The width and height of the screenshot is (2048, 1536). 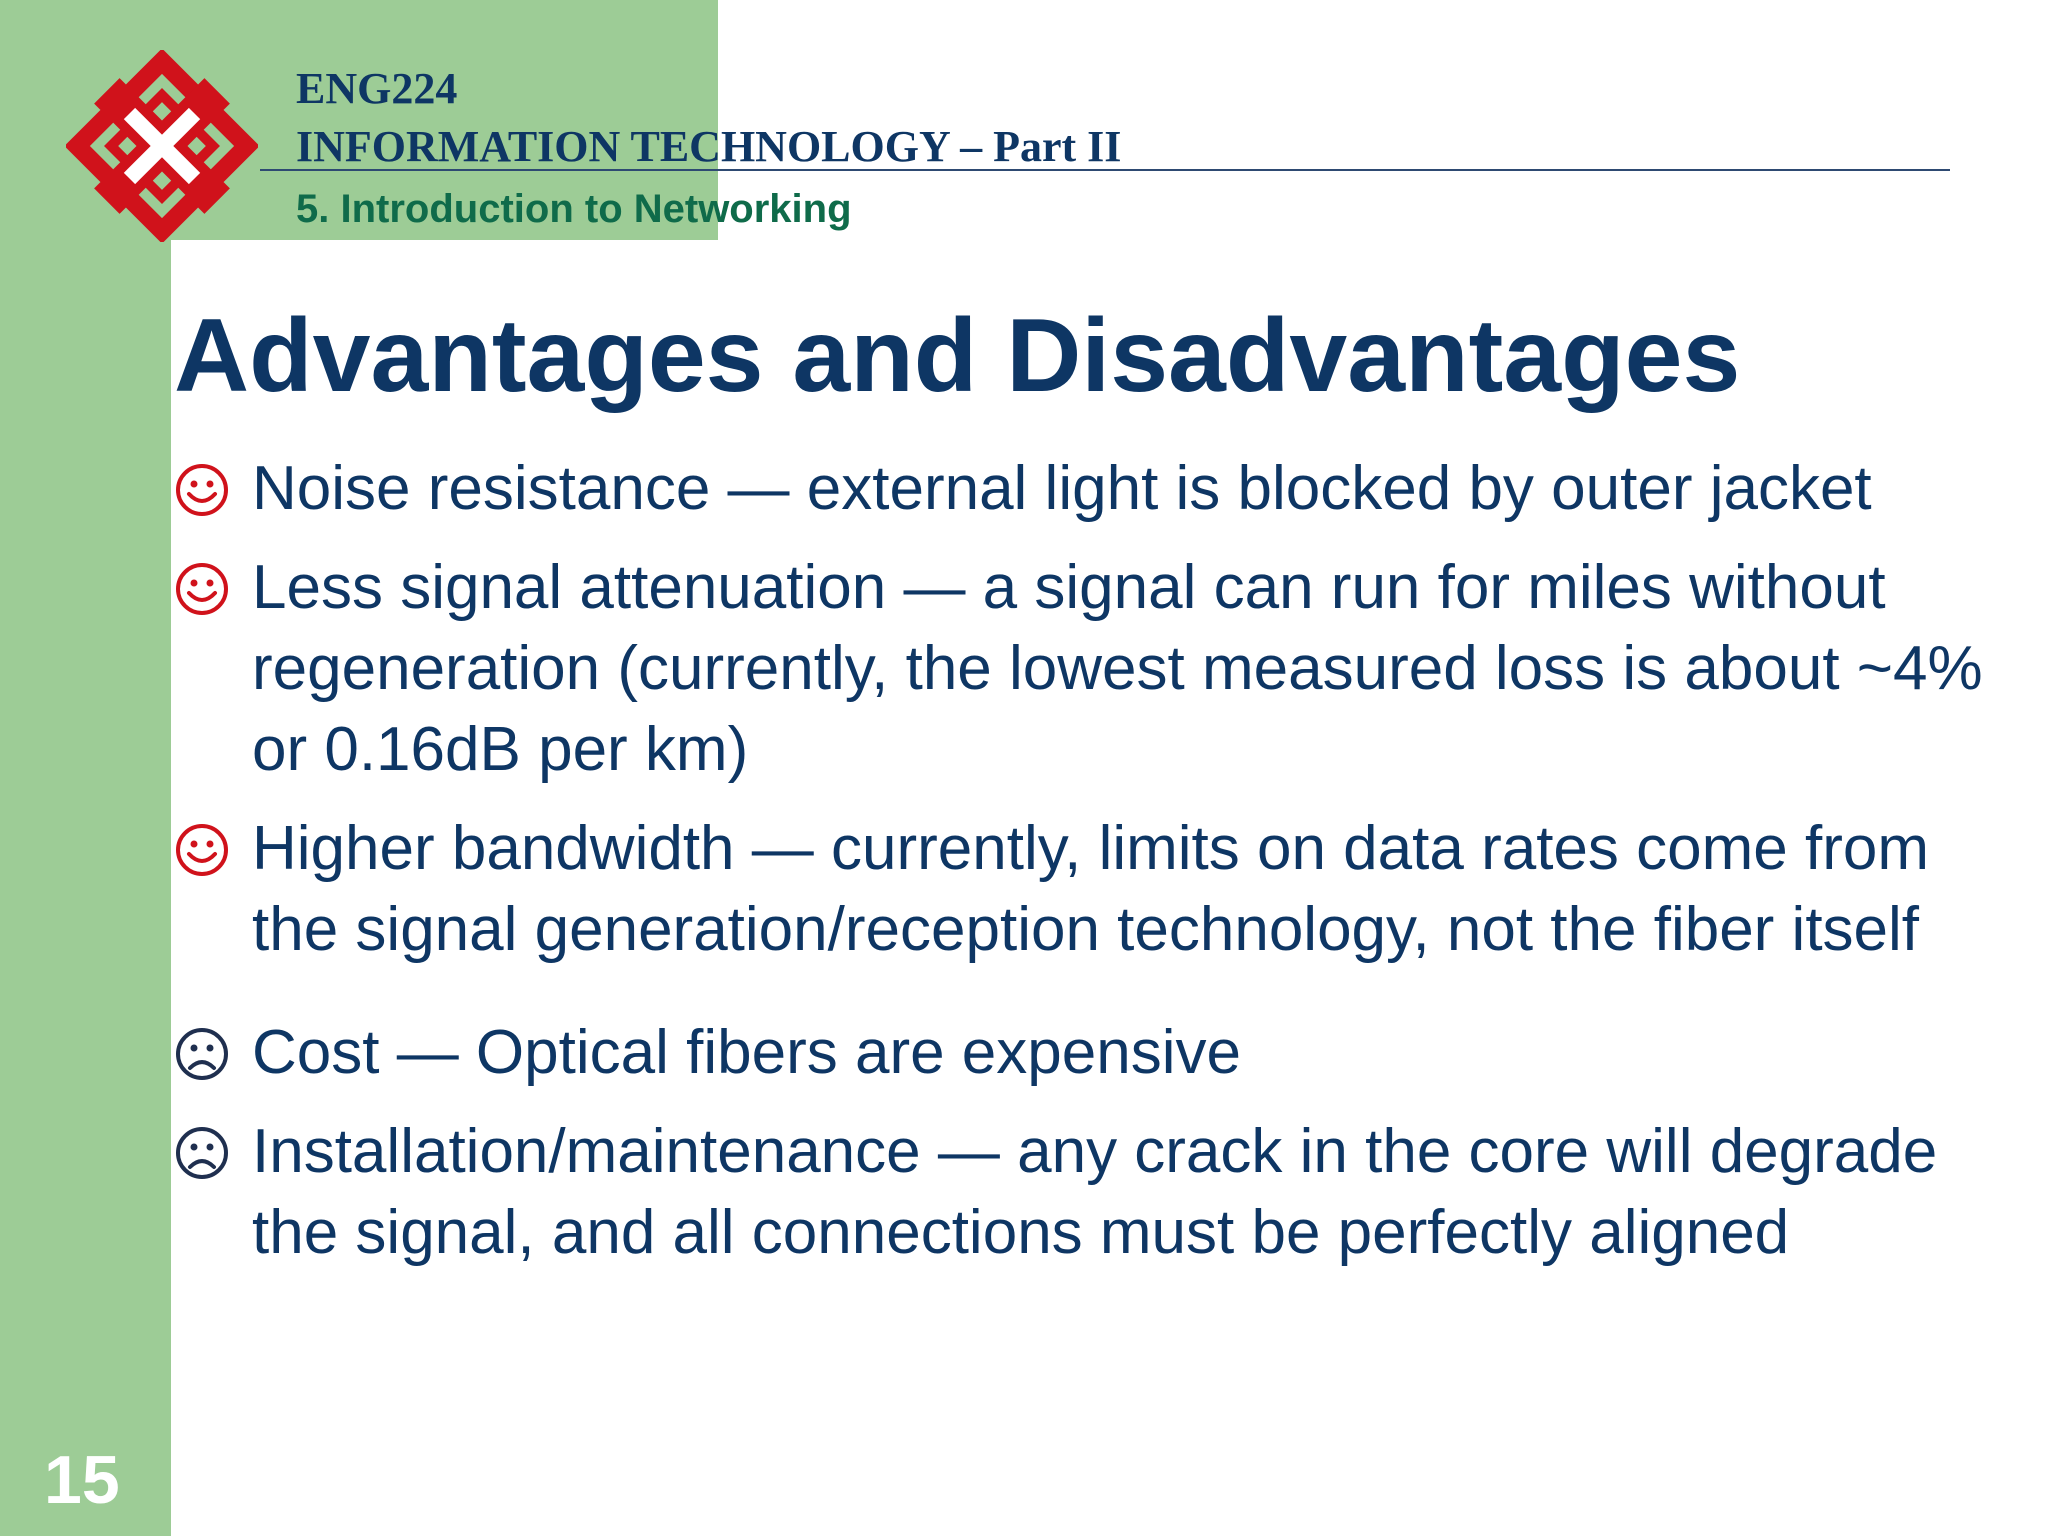 I want to click on course-title: INFORMATION TECHNOLOGY – Part II, so click(x=709, y=146).